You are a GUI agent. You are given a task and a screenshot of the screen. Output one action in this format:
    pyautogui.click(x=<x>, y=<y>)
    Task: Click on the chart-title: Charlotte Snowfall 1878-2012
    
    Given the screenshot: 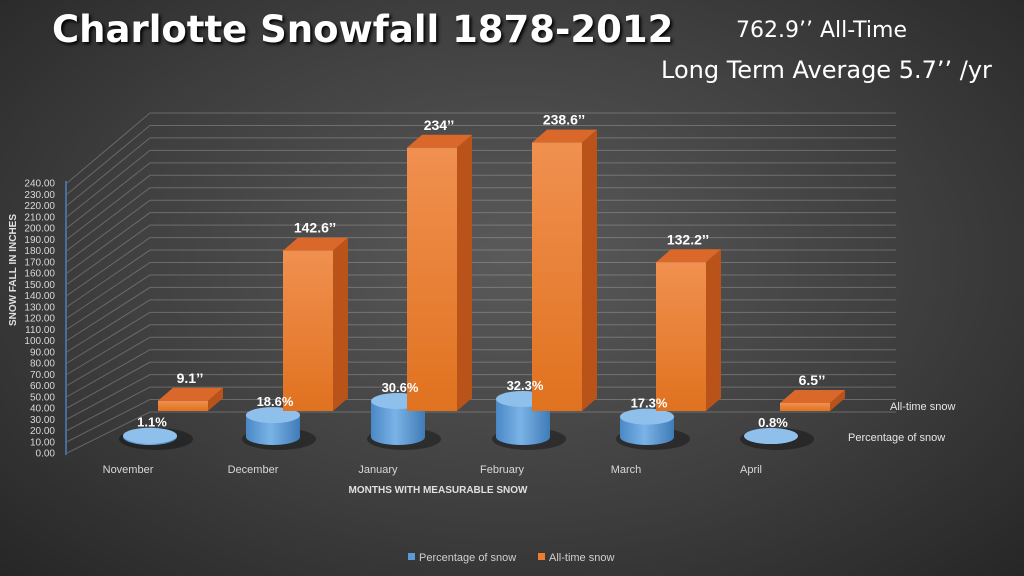 What is the action you would take?
    pyautogui.click(x=363, y=29)
    